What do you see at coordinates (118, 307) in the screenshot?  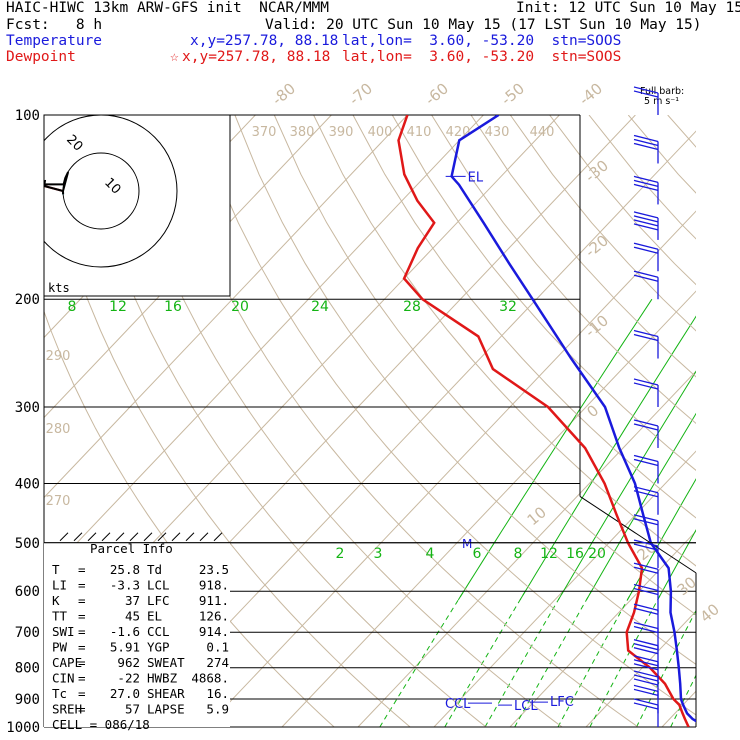 I see `mixing-ratio-label: 12` at bounding box center [118, 307].